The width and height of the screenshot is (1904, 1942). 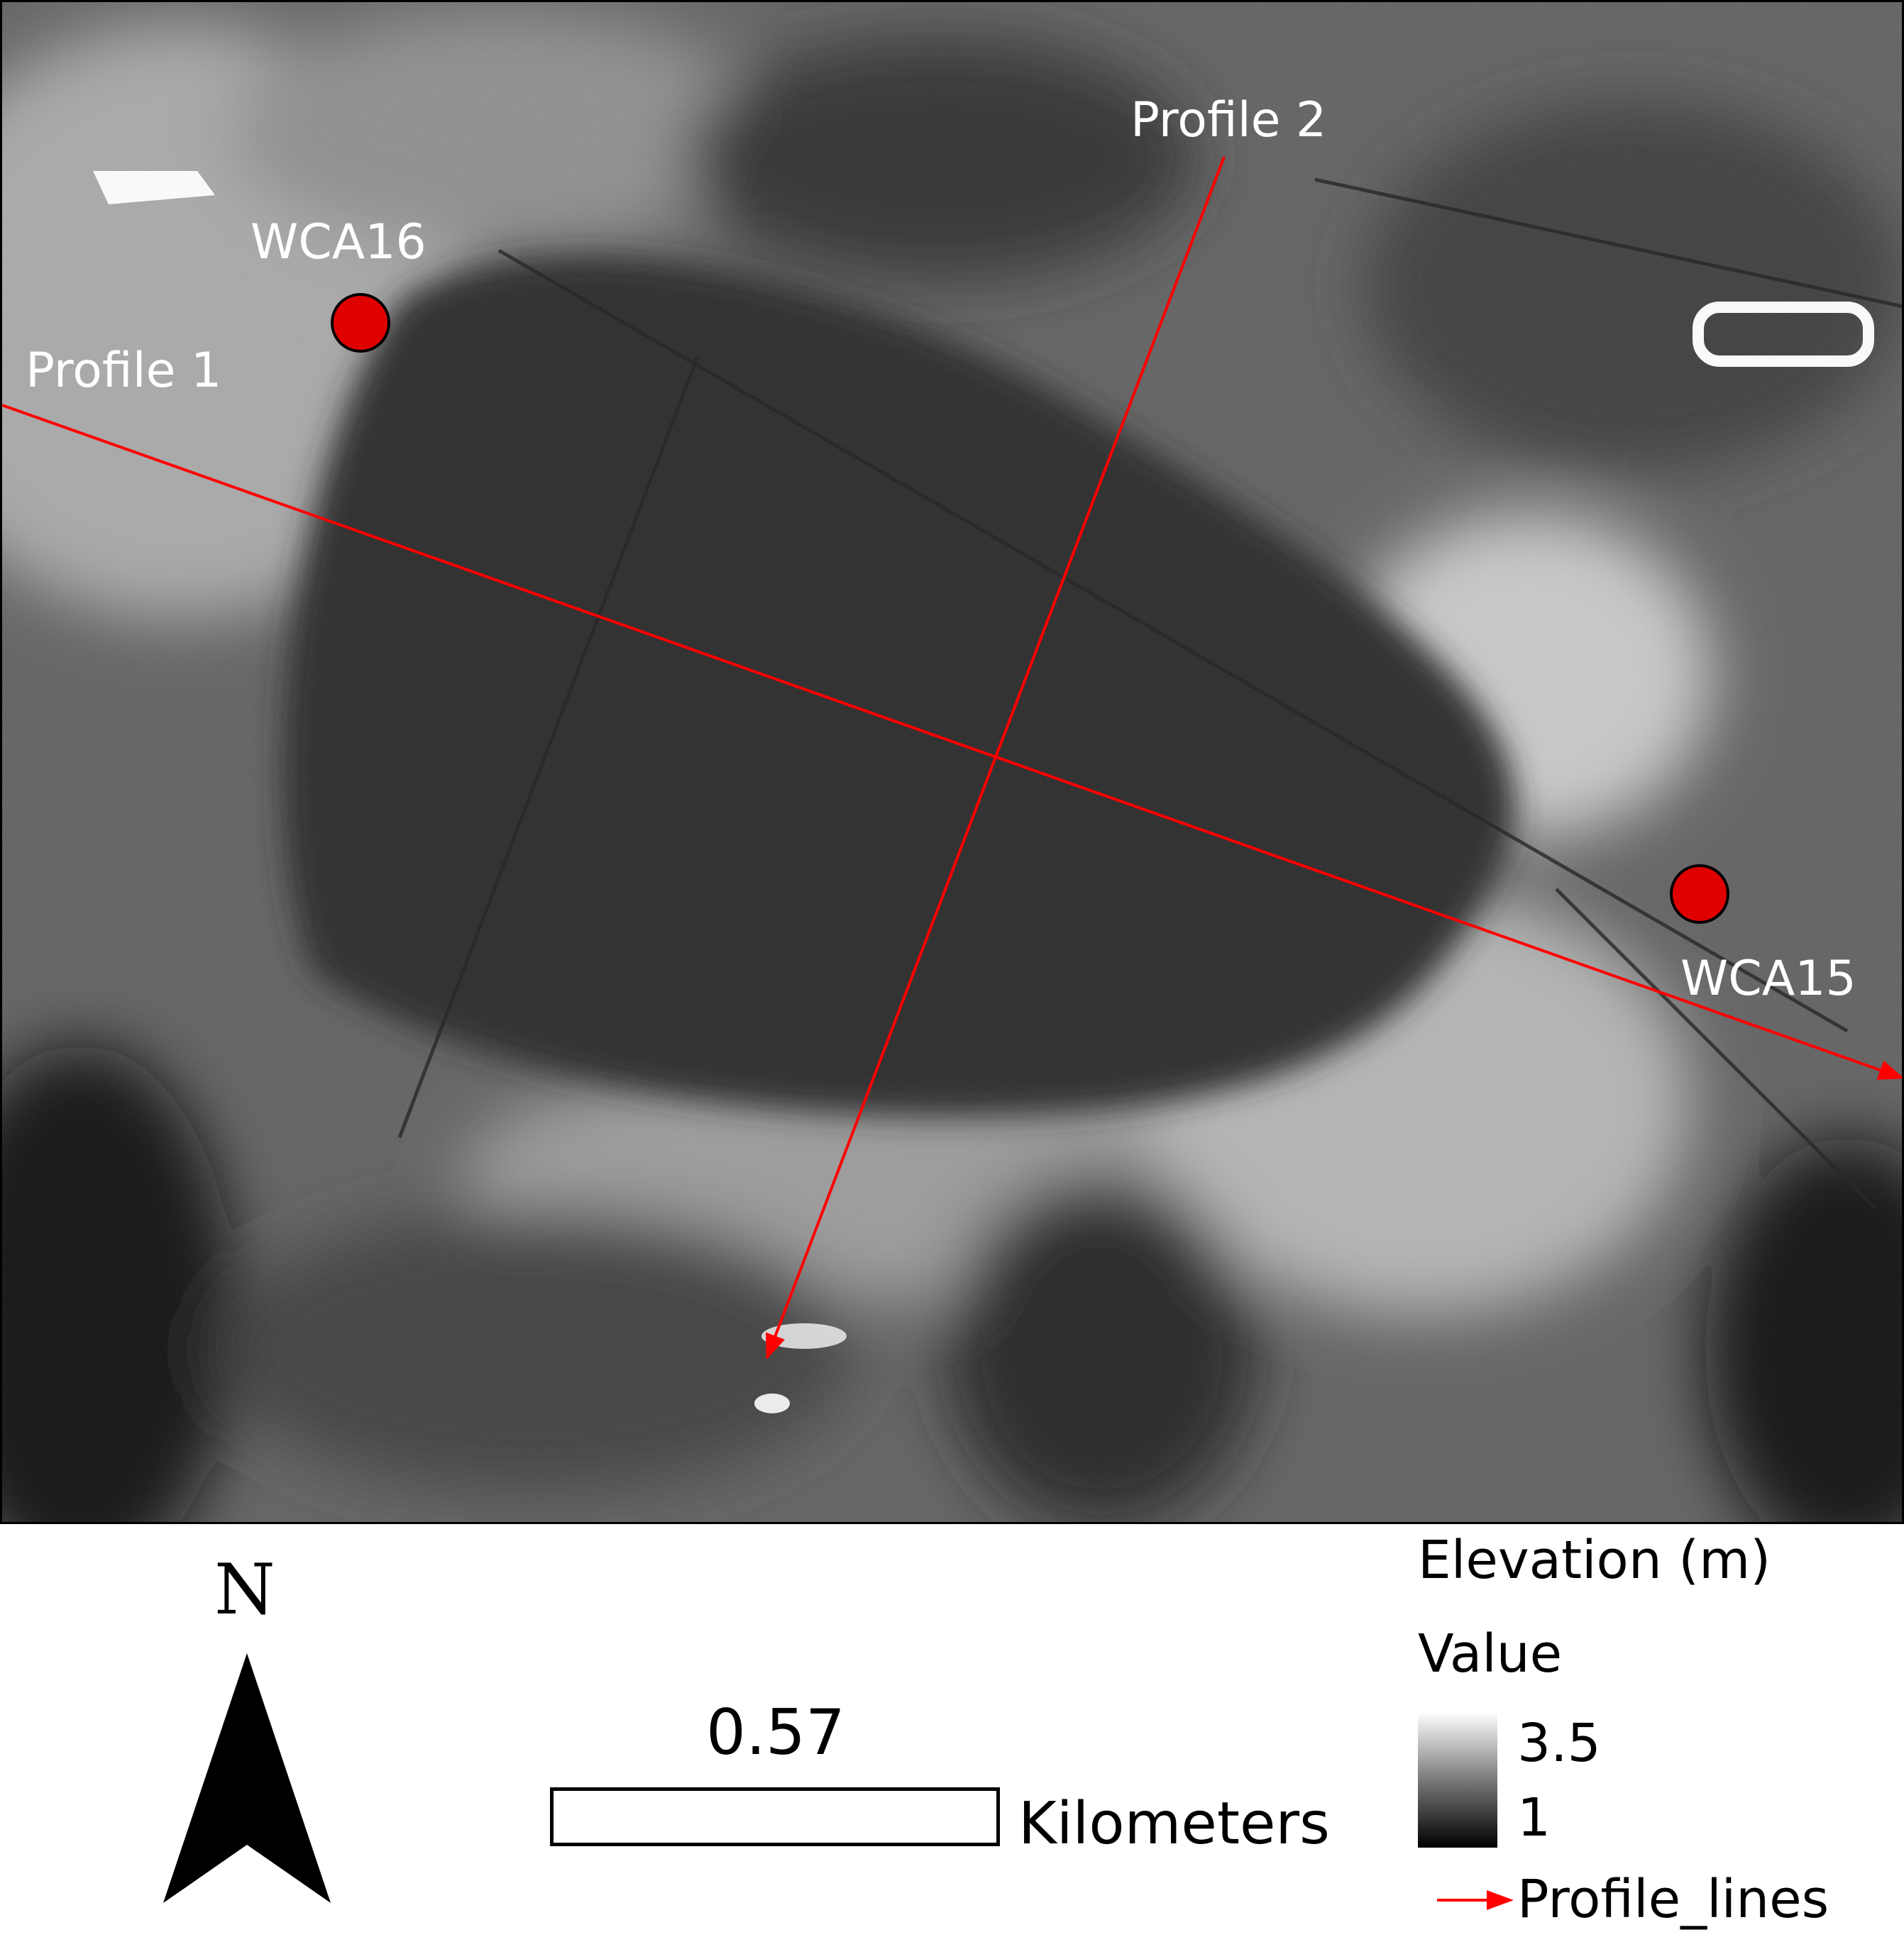 What do you see at coordinates (339, 242) in the screenshot?
I see `station-label-wca16: WCA16` at bounding box center [339, 242].